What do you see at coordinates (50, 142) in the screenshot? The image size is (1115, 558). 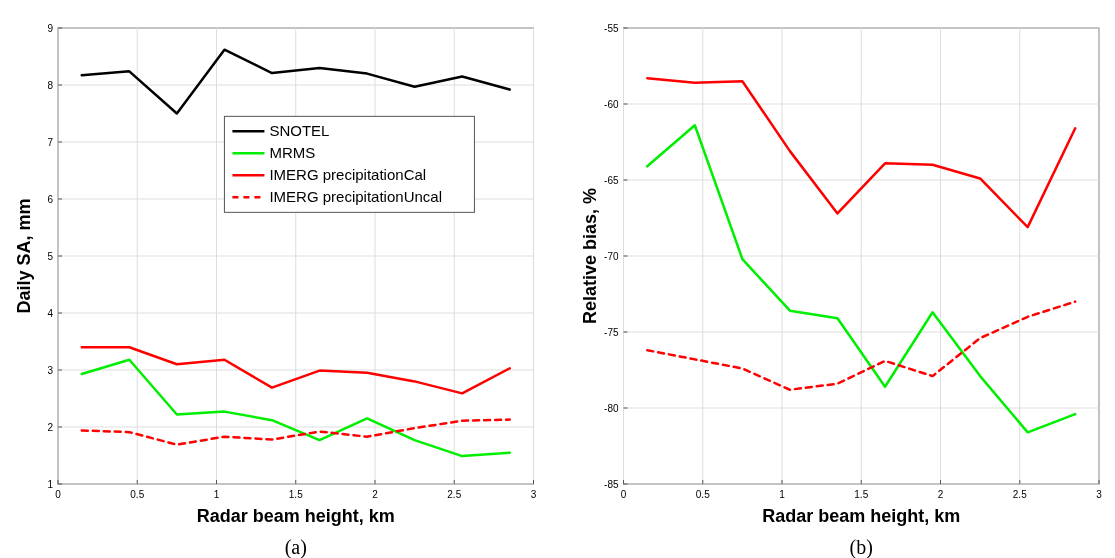 I see `y-tick-label: 7` at bounding box center [50, 142].